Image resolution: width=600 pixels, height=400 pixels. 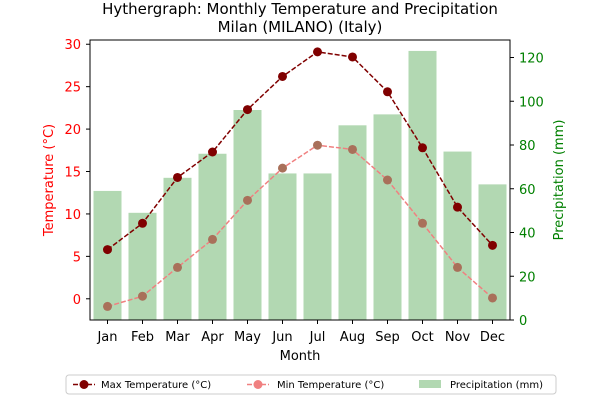 I want to click on min-temperature-point-apr, so click(x=212, y=239).